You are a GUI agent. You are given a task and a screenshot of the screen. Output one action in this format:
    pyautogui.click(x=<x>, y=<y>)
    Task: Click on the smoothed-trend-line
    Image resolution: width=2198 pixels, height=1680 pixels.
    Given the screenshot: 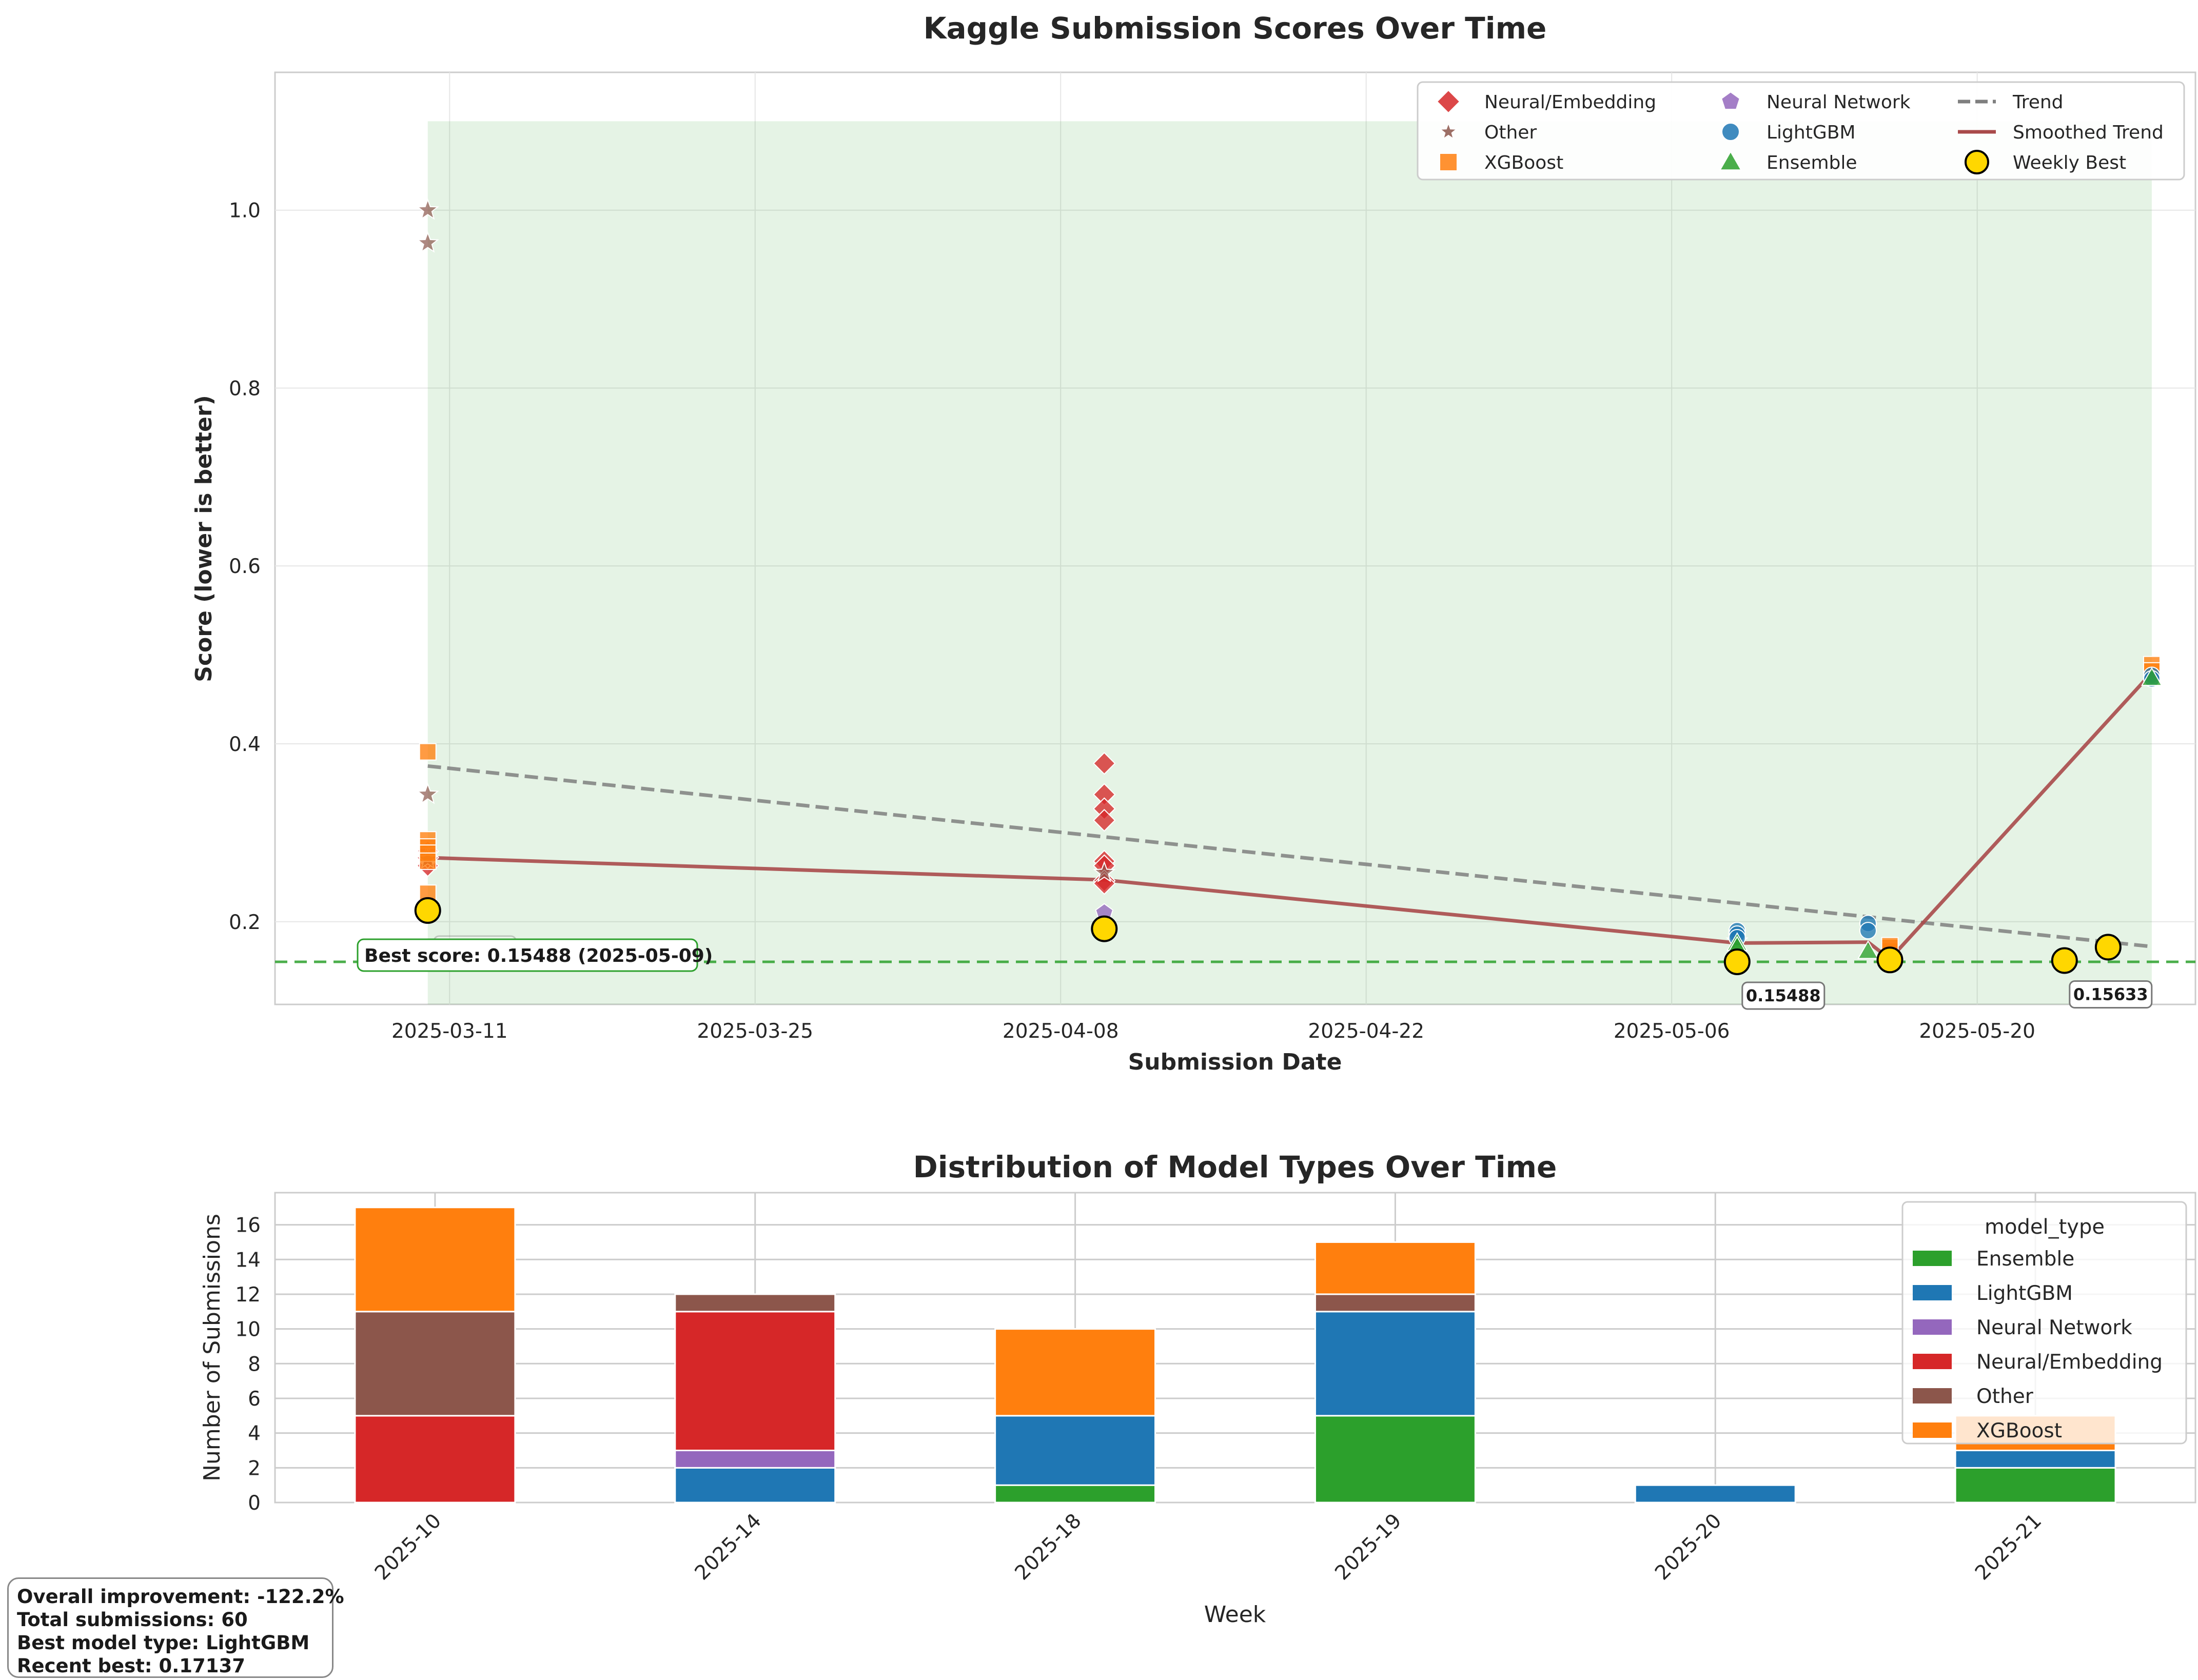 What is the action you would take?
    pyautogui.click(x=1290, y=816)
    